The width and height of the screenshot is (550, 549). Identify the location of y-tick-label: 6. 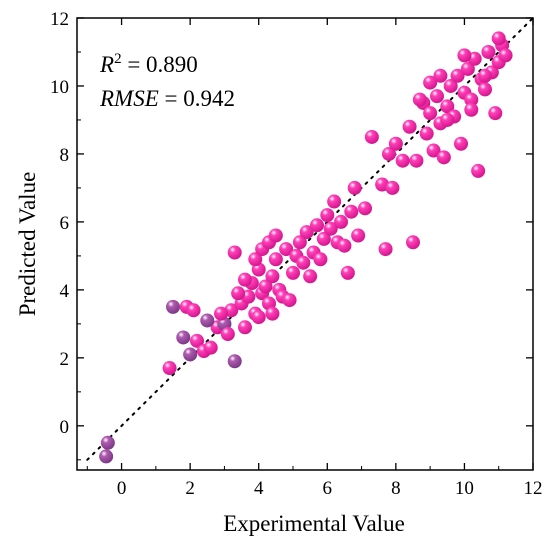
(65, 223).